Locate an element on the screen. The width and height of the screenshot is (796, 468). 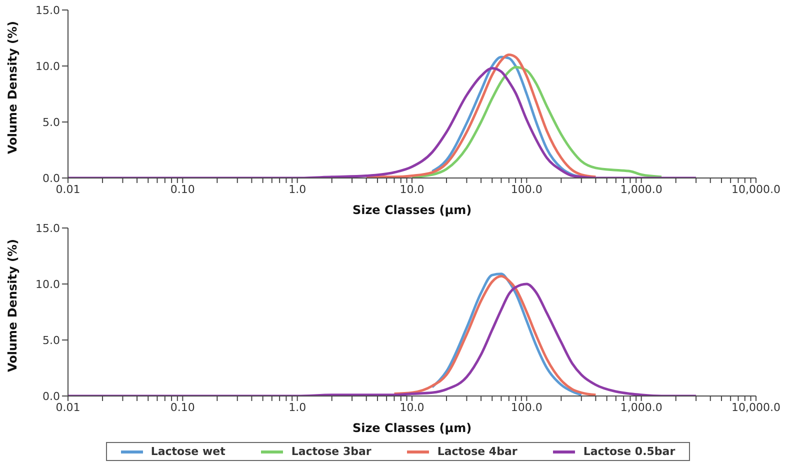
legend-label: Lactose 0.5bar is located at coordinates (629, 451).